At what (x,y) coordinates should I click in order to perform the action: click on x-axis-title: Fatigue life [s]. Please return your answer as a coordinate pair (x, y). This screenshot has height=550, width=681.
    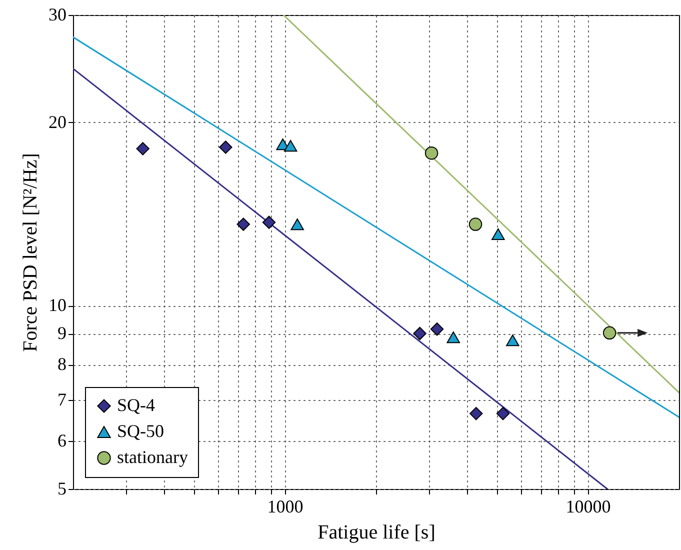
    Looking at the image, I should click on (377, 533).